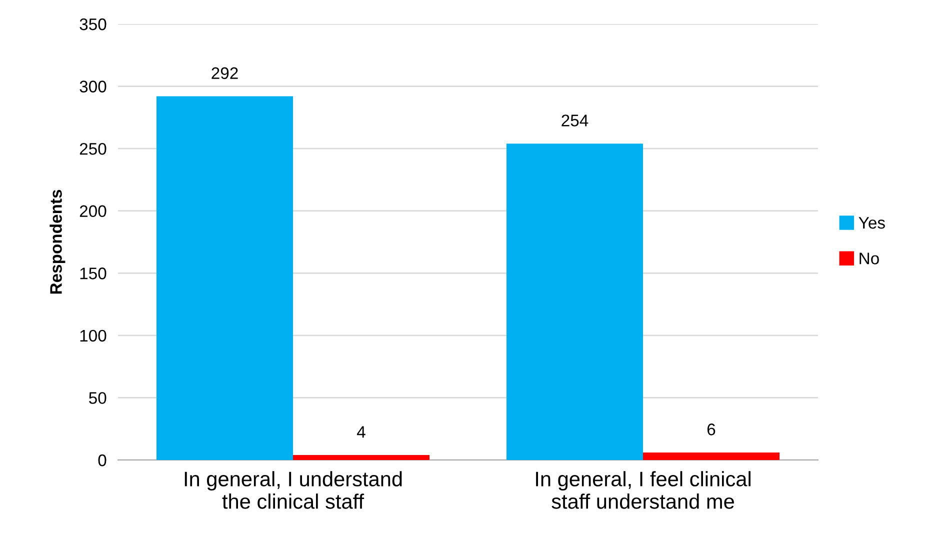 This screenshot has width=933, height=552. Describe the element at coordinates (361, 432) in the screenshot. I see `data-label: 4` at that location.